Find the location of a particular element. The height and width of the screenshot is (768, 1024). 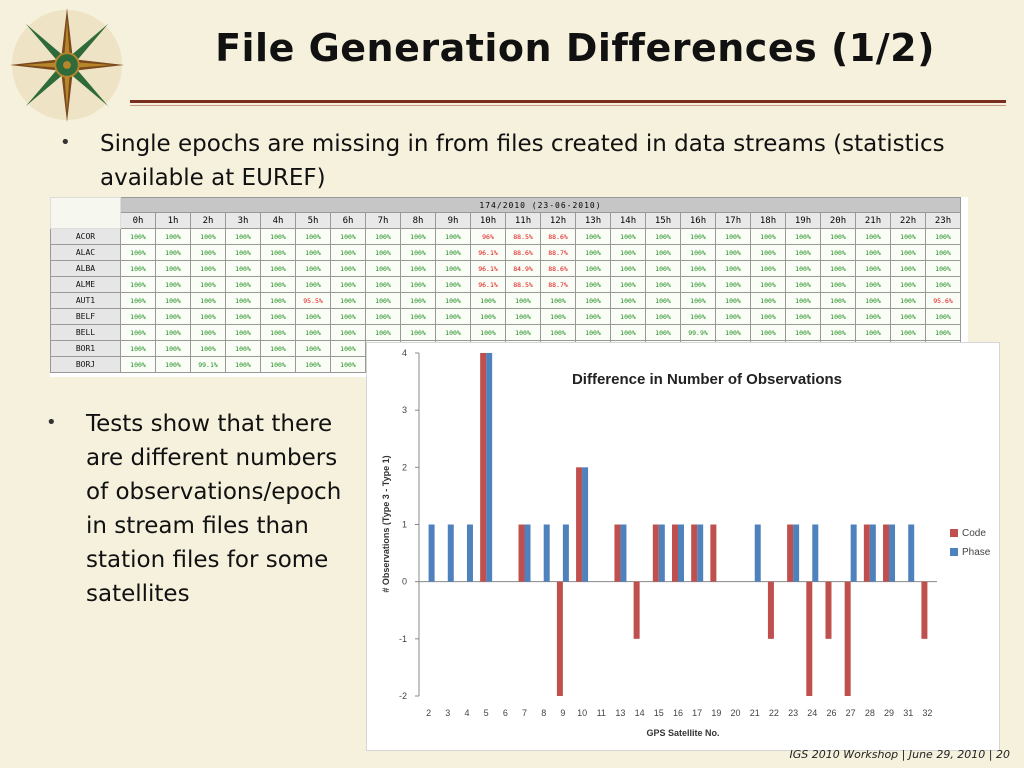

completeness-cell: 88.6% is located at coordinates (558, 268).